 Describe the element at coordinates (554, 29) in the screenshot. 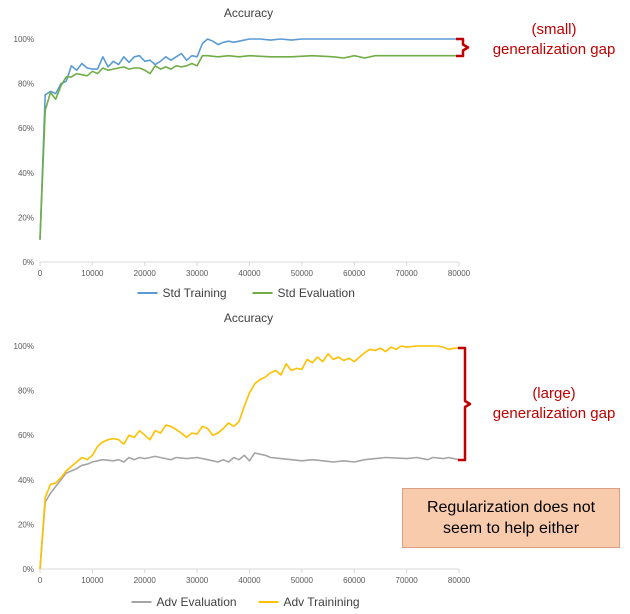

I see `small-gap-line1: (small)` at that location.